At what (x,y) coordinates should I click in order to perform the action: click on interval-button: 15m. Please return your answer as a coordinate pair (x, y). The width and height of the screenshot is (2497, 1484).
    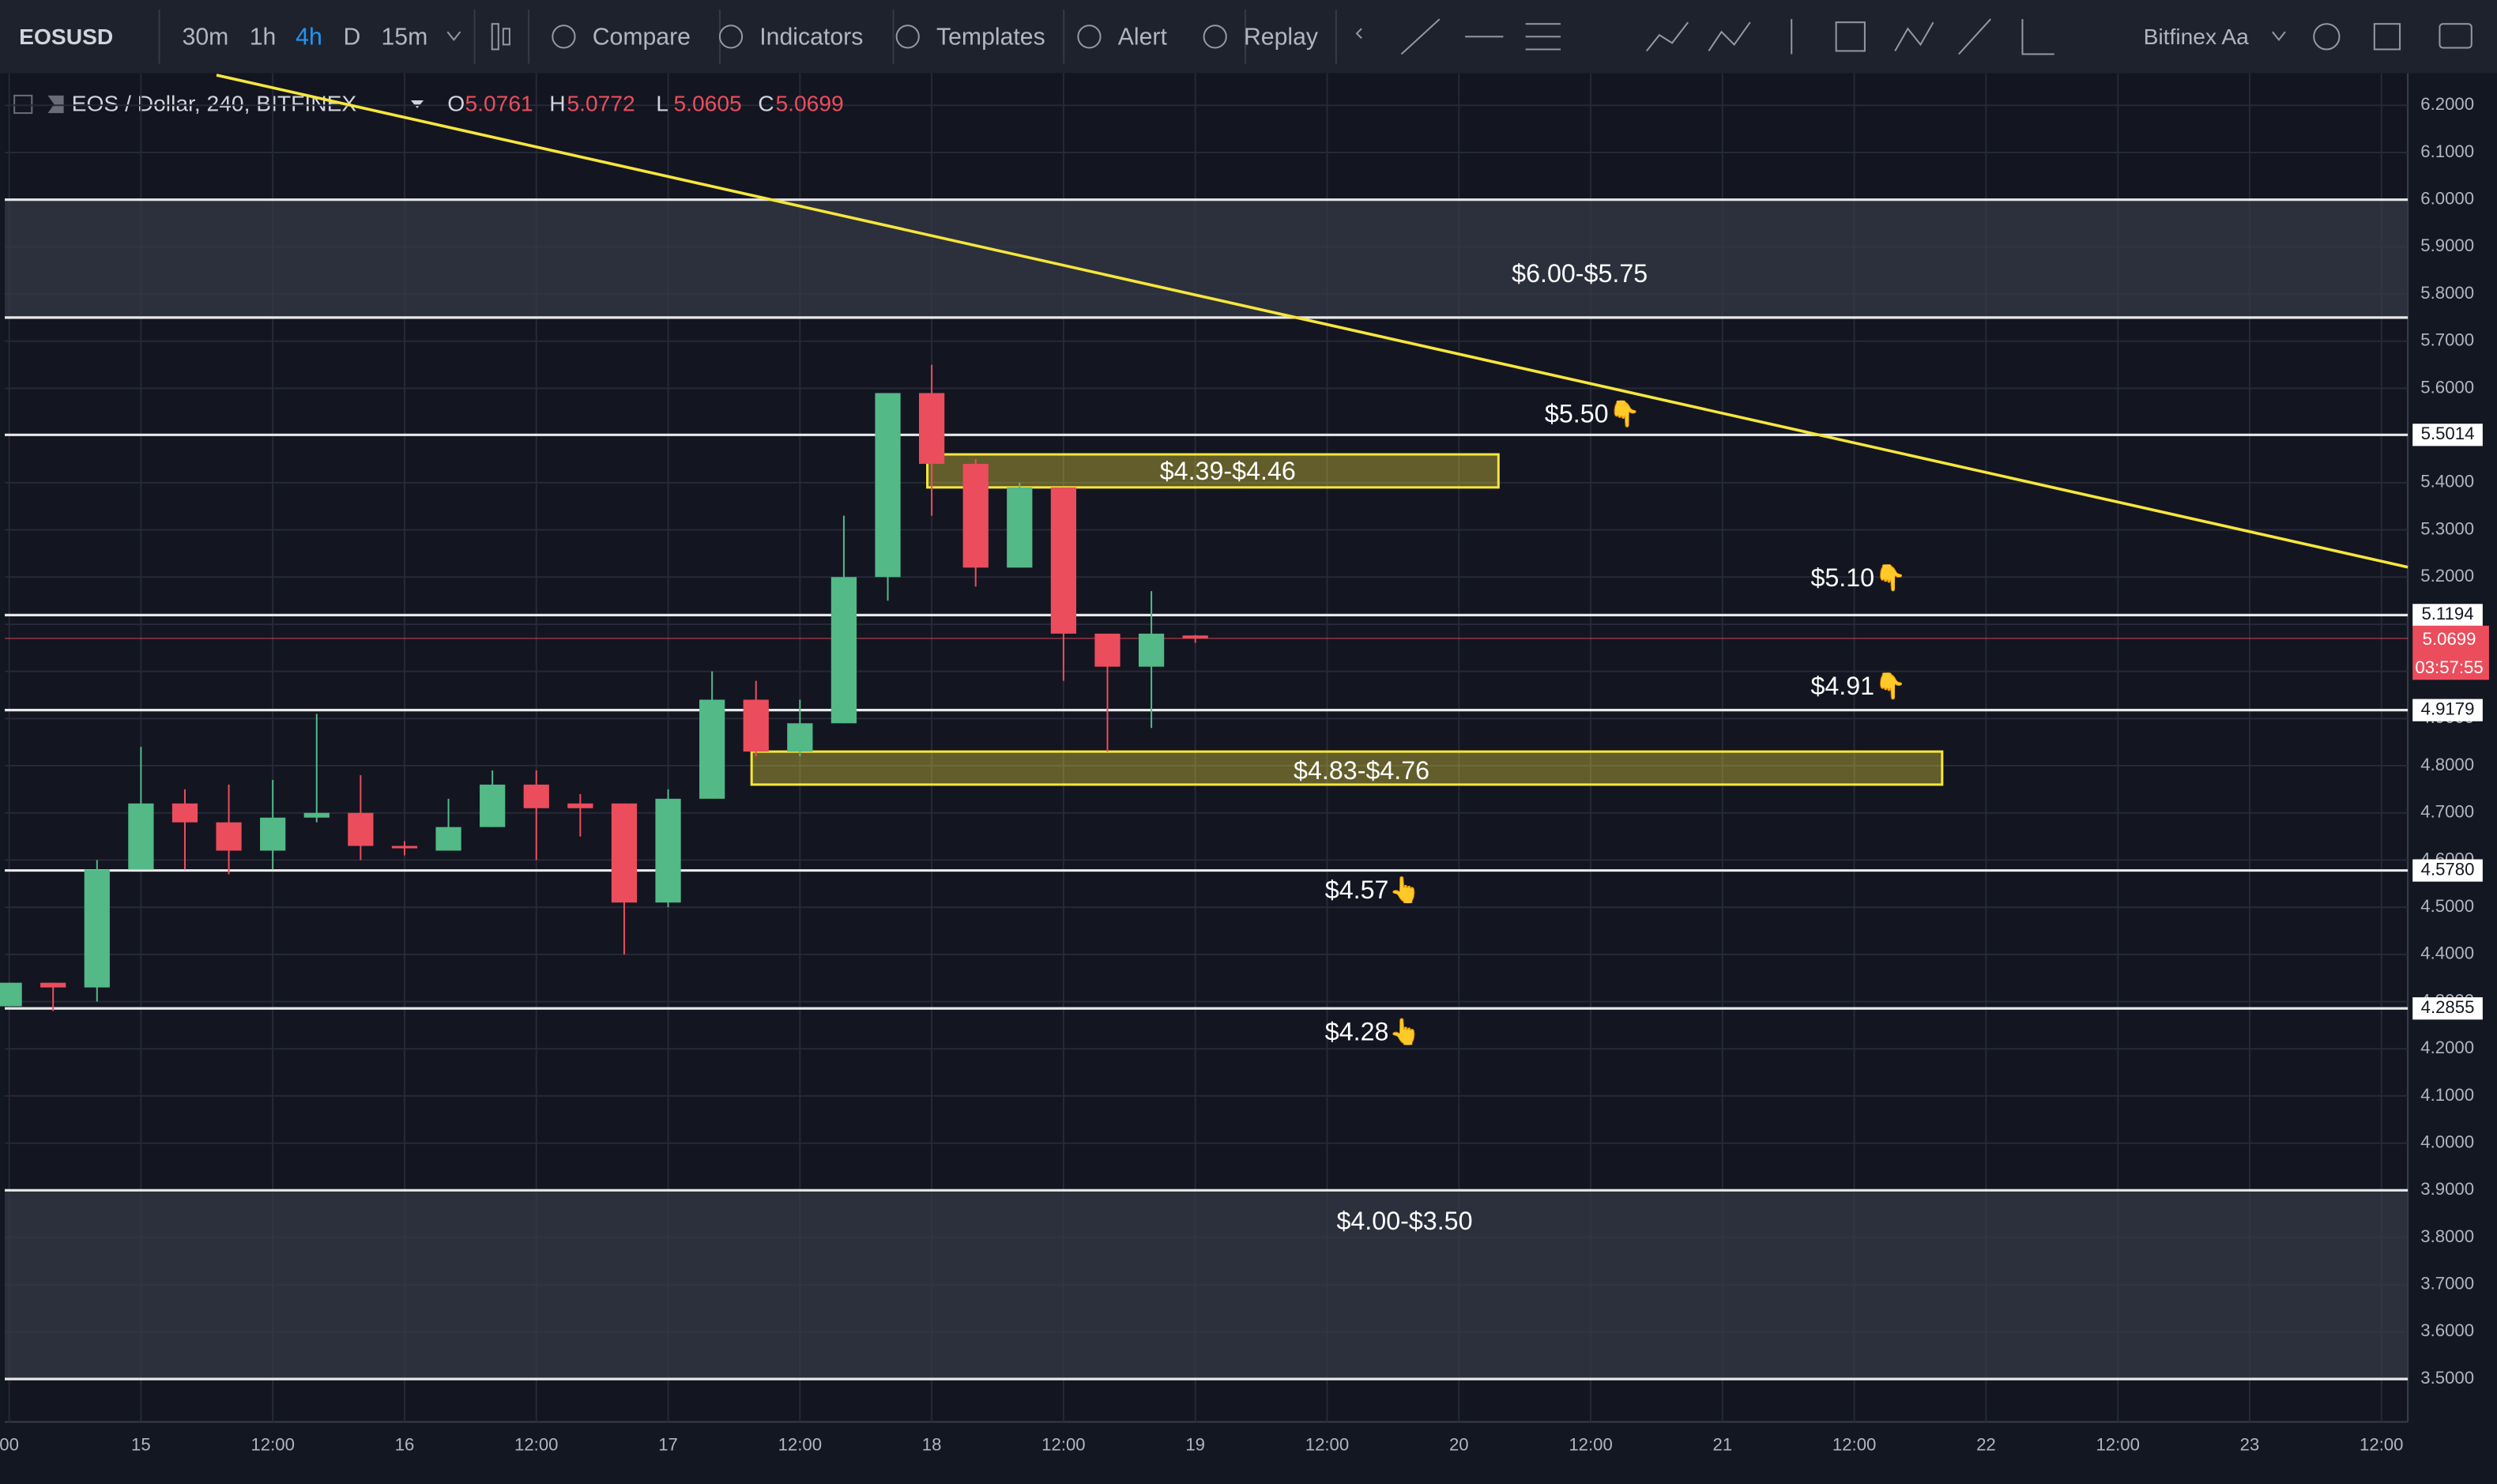
    Looking at the image, I should click on (404, 37).